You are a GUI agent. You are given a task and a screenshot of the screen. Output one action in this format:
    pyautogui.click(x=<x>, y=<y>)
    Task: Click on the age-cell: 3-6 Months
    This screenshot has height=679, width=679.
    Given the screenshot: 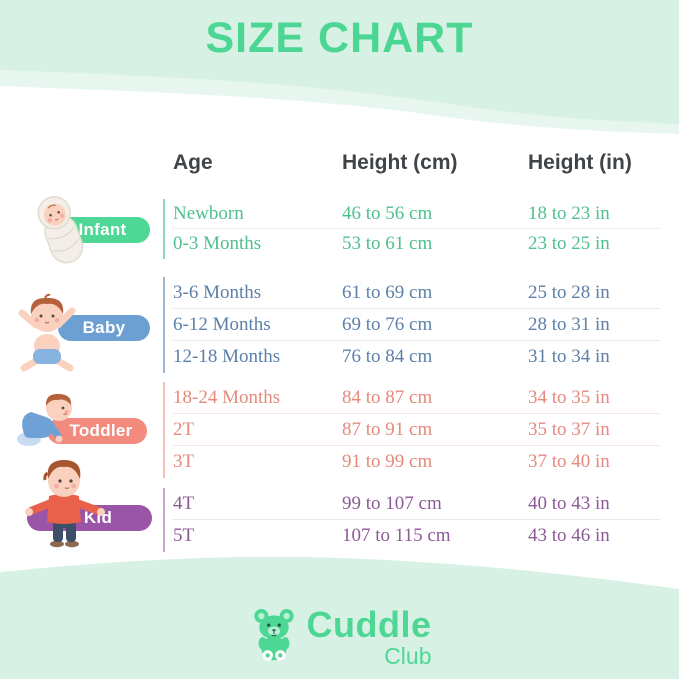 What is the action you would take?
    pyautogui.click(x=217, y=292)
    